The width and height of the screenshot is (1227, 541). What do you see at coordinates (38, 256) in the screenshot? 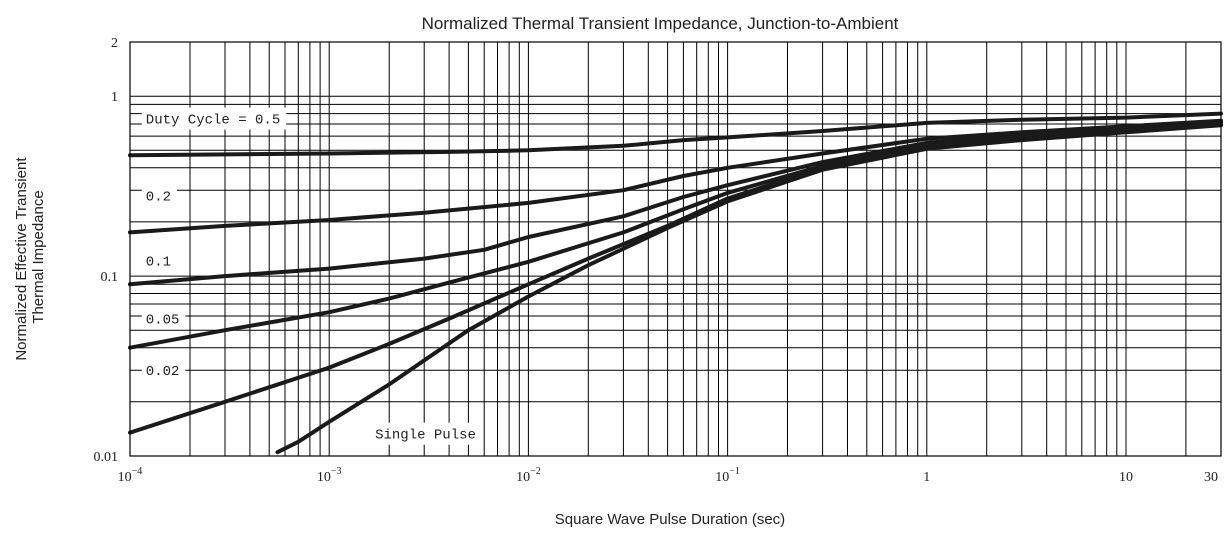
I see `y-axis-label-line-2: Thermal Impedance` at bounding box center [38, 256].